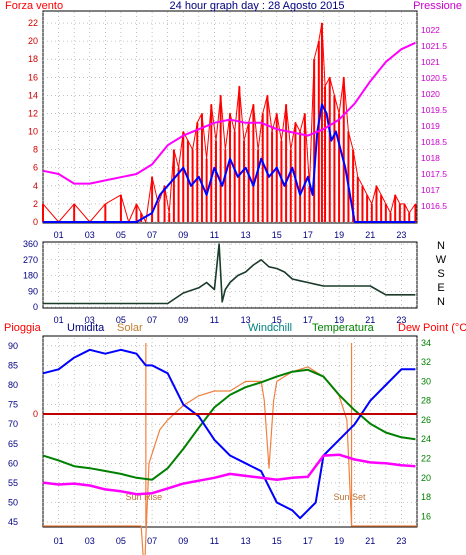 This screenshot has width=466, height=555. I want to click on y-left-tick-label: 90, so click(13, 346).